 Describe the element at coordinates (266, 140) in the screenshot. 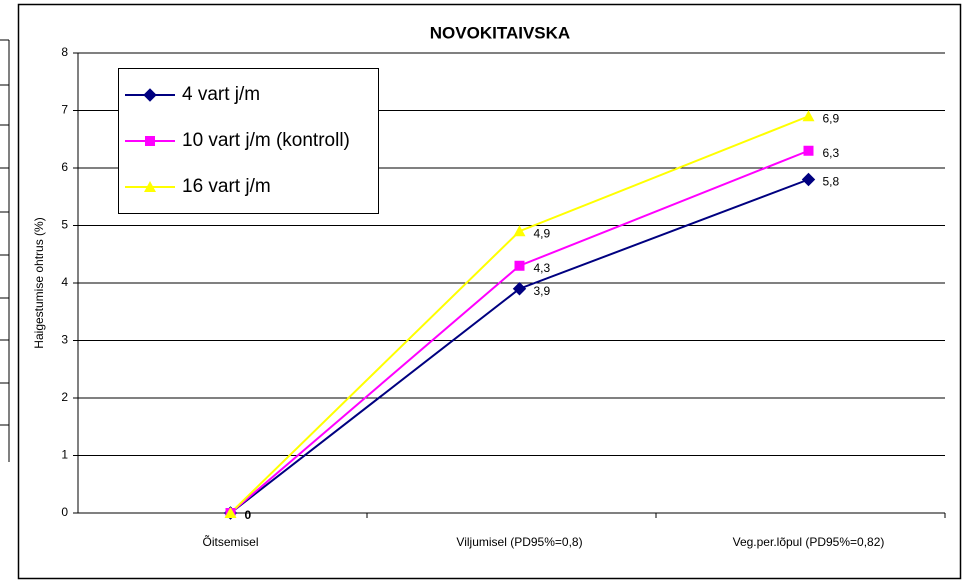

I see `legend-label: 10 vart j/m (kontroll)` at that location.